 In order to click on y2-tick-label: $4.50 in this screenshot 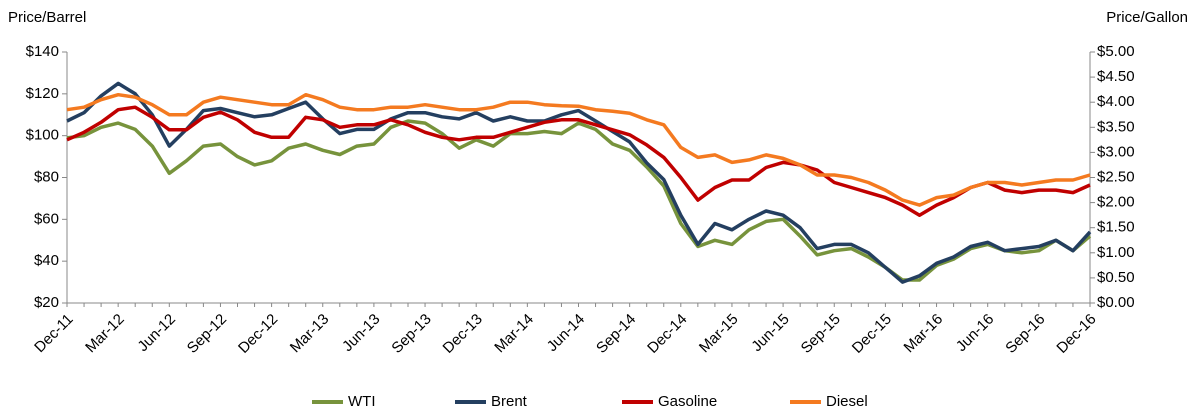, I will do `click(1116, 76)`.